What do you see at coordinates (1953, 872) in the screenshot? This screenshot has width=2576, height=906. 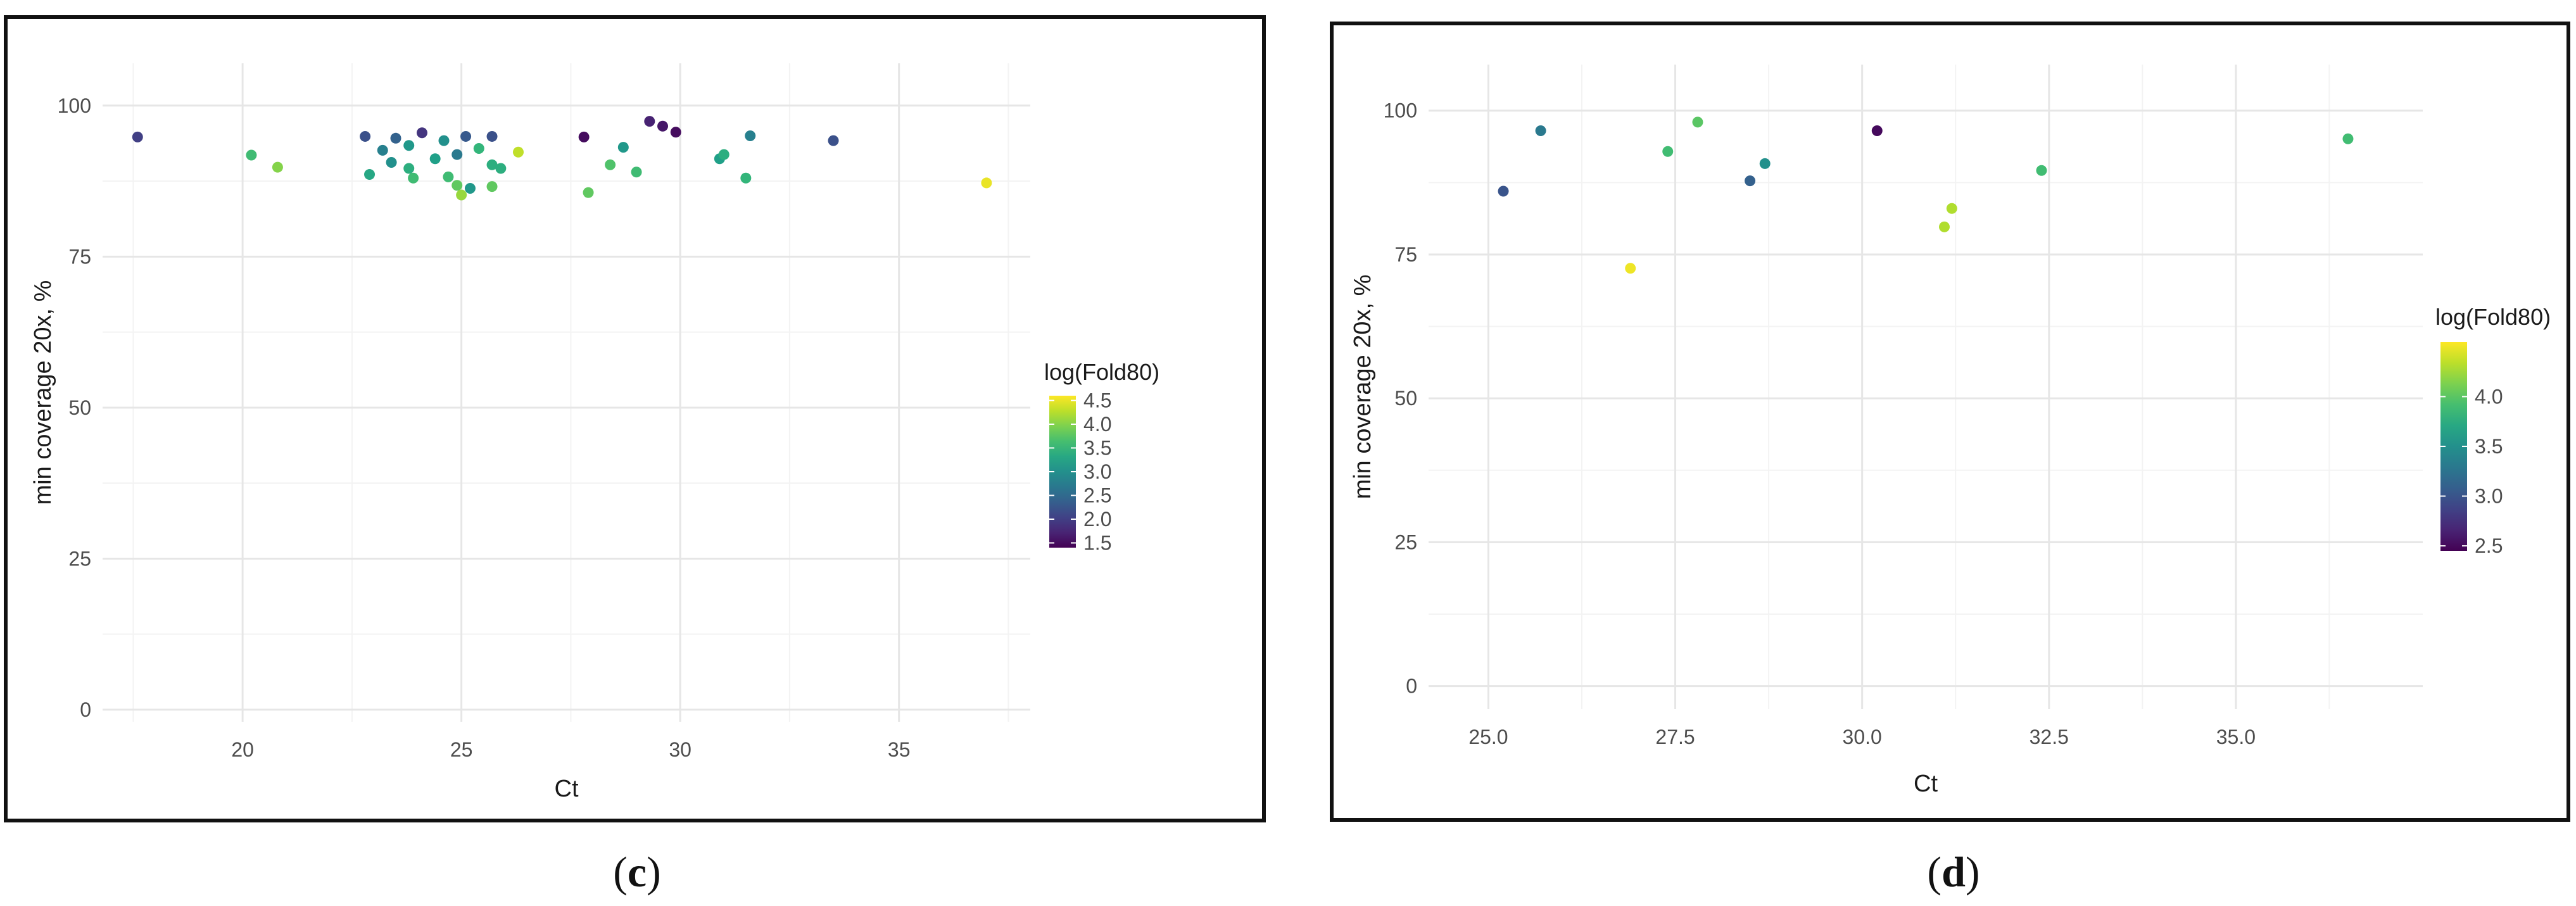 I see `caption-d: (d)` at bounding box center [1953, 872].